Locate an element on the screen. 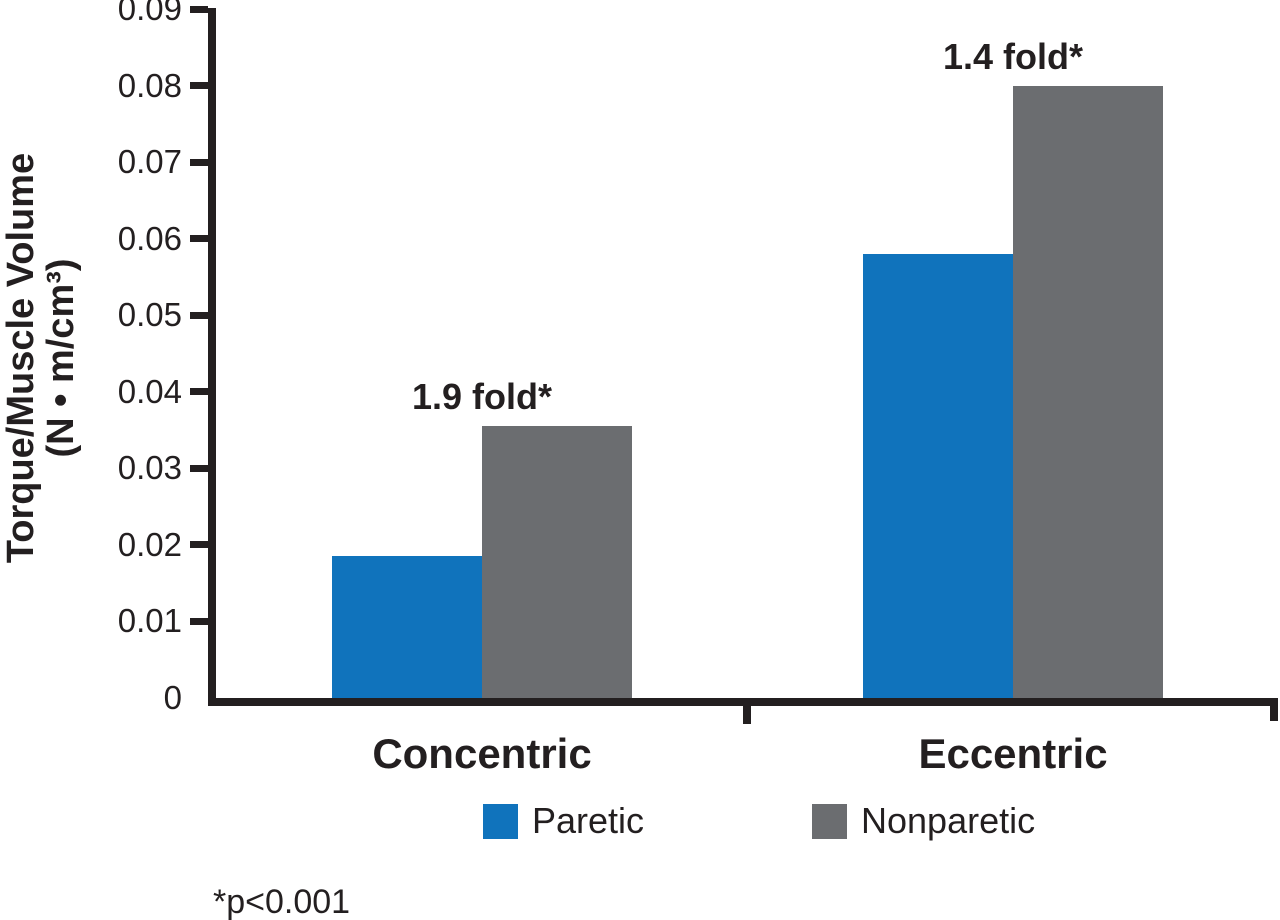  y-tick-label: 0 is located at coordinates (172, 697).